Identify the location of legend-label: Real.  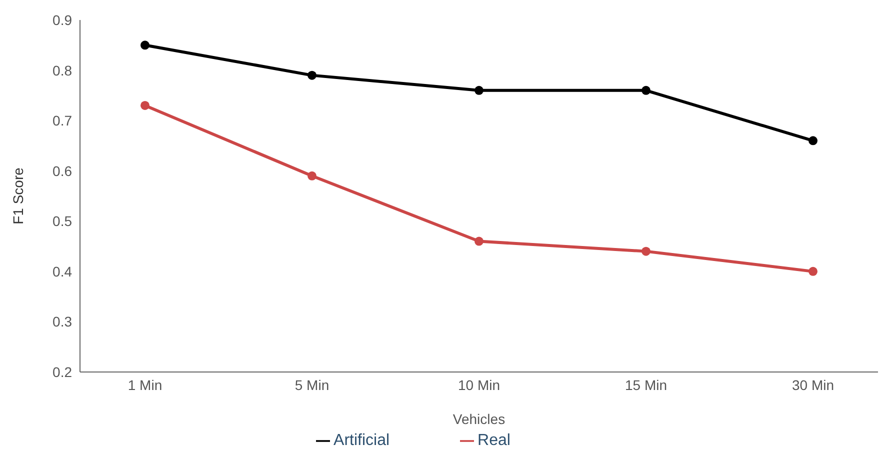
(494, 440).